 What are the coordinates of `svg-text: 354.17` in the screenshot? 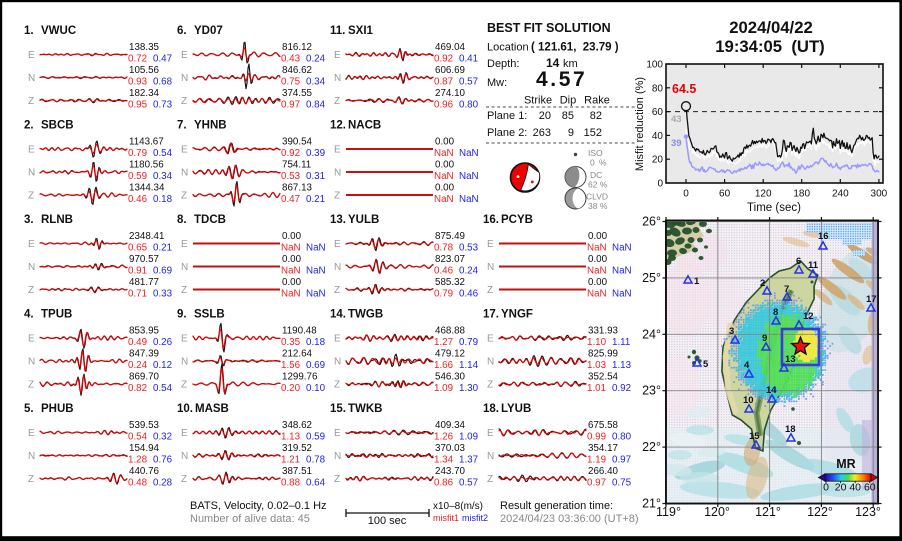 It's located at (603, 448).